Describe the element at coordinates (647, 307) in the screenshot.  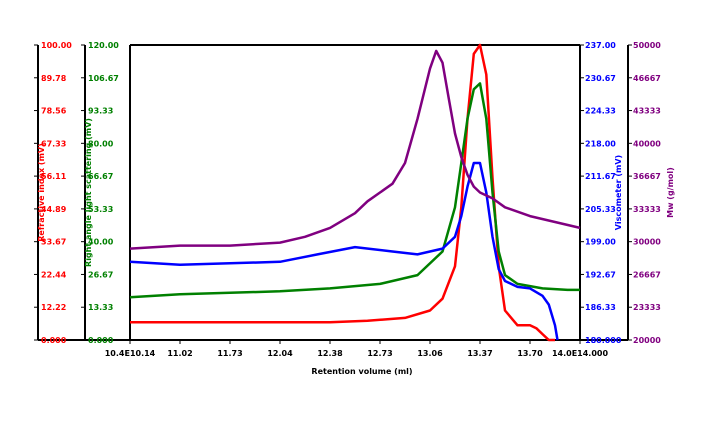
I see `y-tick-label-purple: 23333` at that location.